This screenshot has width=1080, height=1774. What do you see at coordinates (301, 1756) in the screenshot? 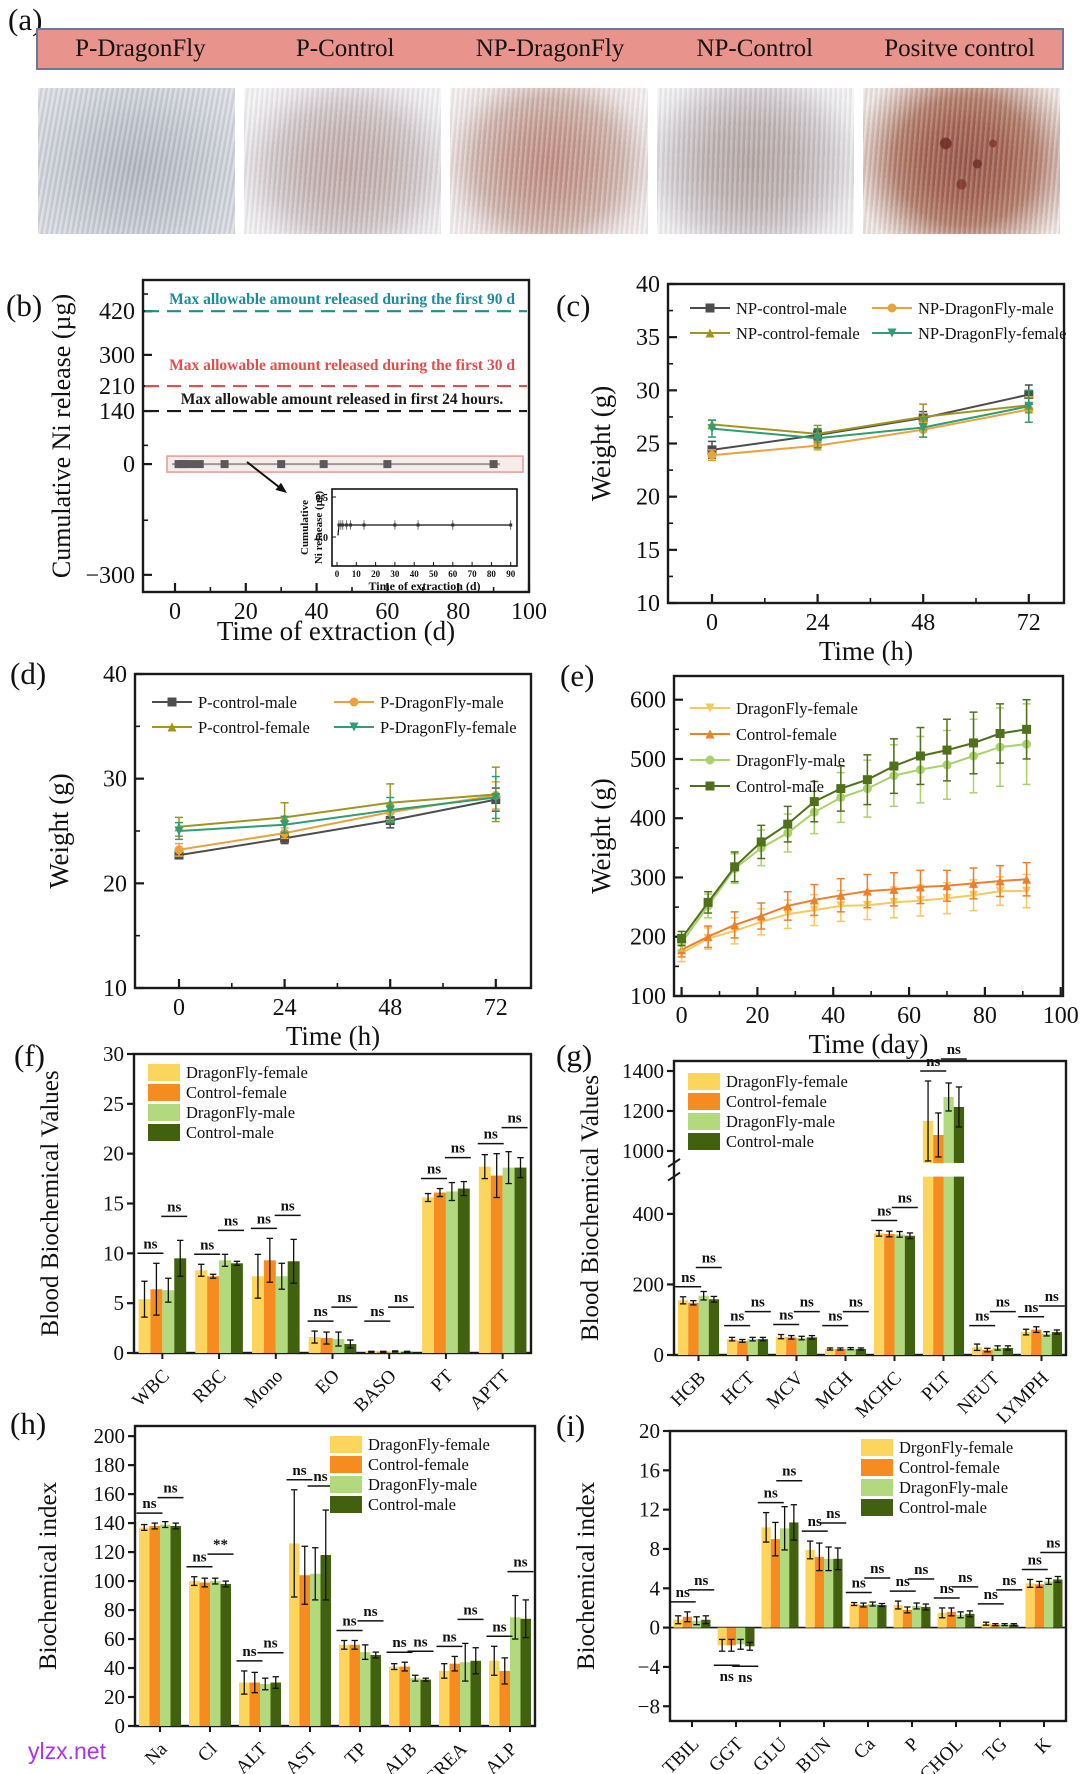
I see `svg-text: AST` at bounding box center [301, 1756].